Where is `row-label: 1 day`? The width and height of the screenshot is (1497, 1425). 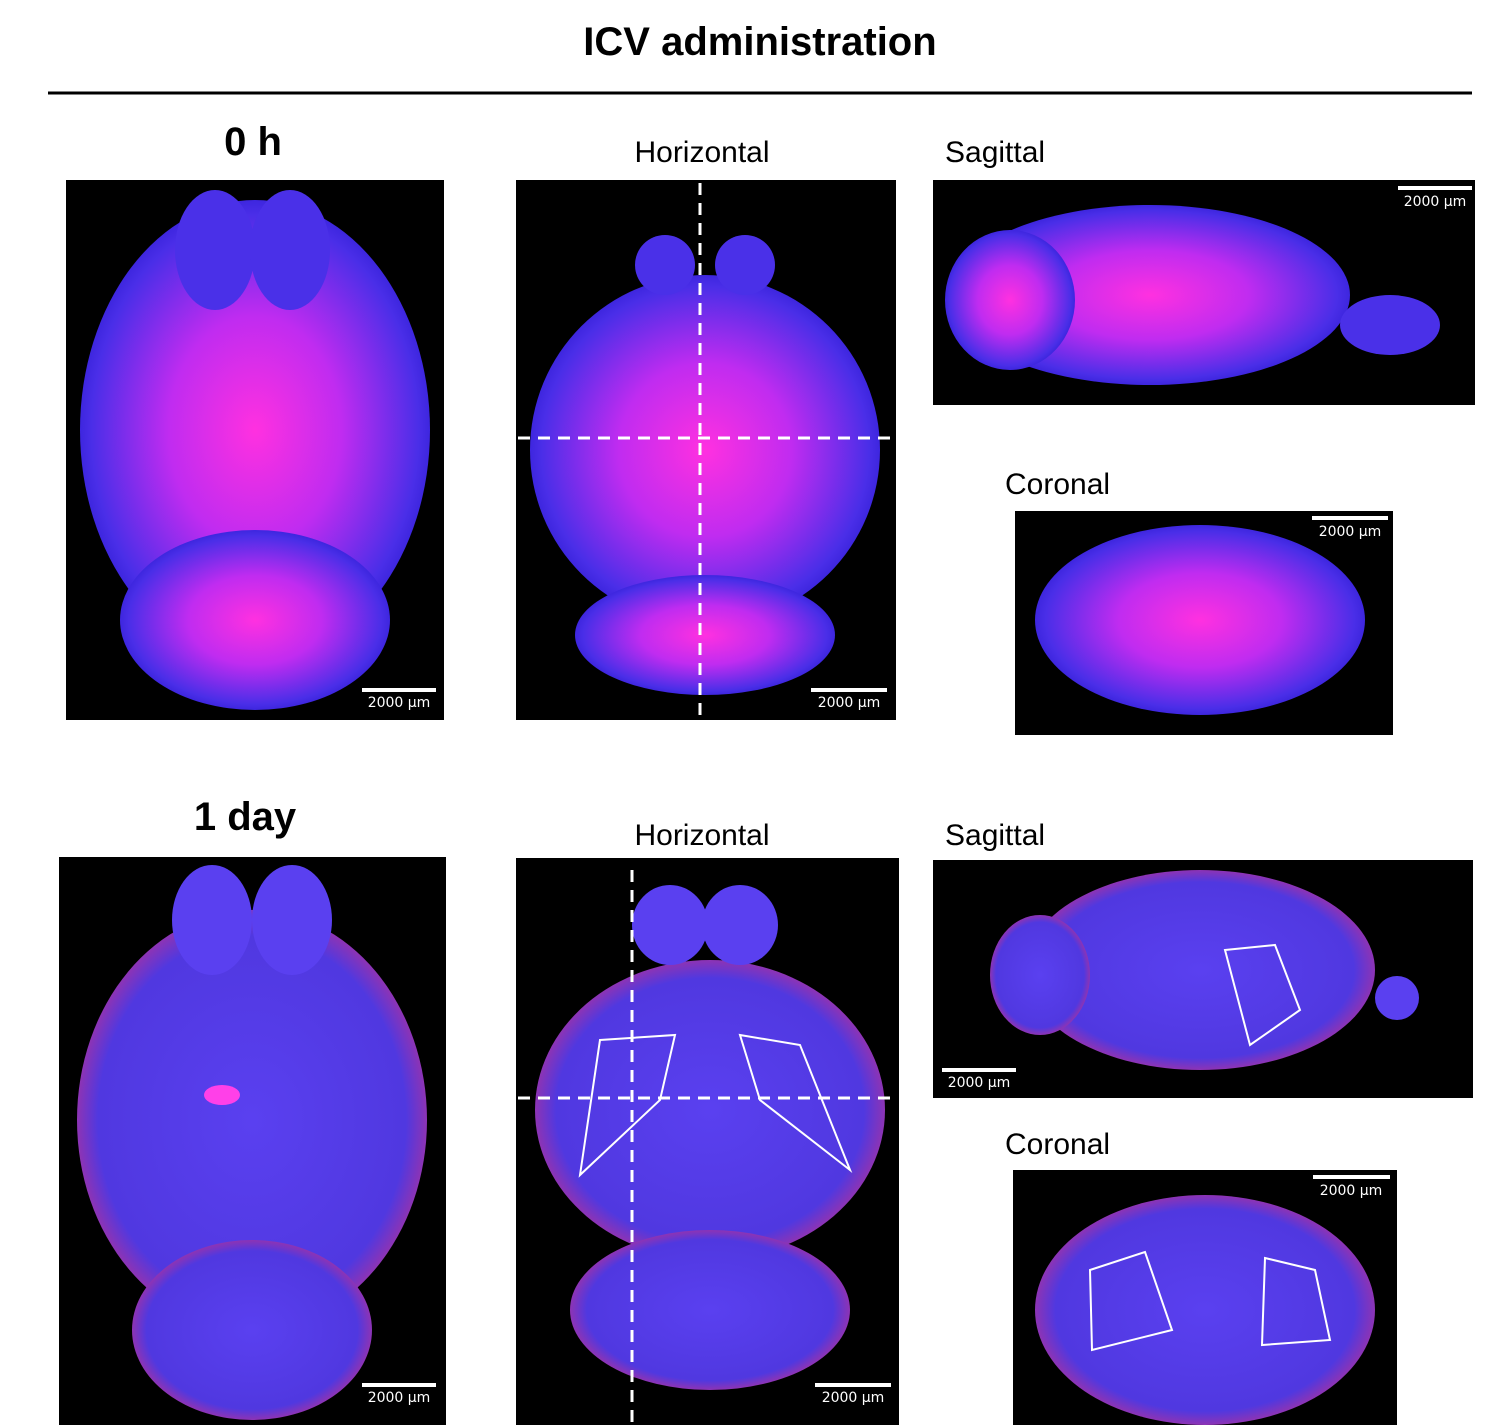
row-label: 1 day is located at coordinates (245, 817).